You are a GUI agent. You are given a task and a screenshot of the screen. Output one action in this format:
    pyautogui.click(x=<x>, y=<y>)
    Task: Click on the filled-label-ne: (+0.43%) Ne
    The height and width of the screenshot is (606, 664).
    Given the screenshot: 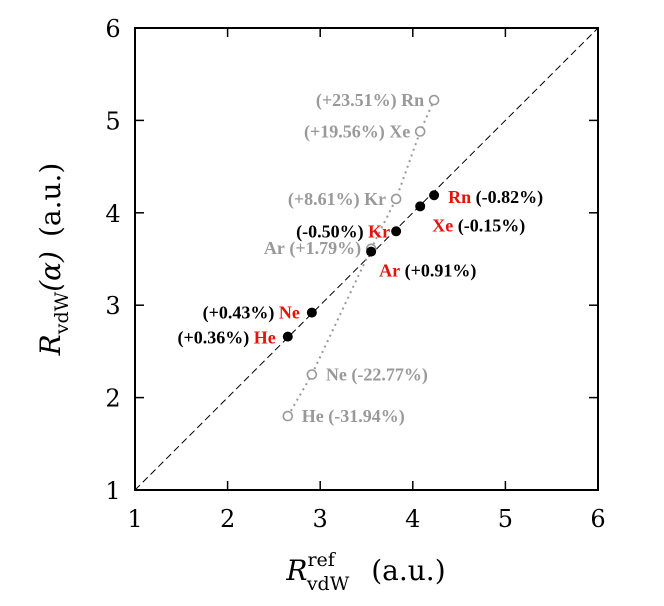 What is the action you would take?
    pyautogui.click(x=251, y=313)
    